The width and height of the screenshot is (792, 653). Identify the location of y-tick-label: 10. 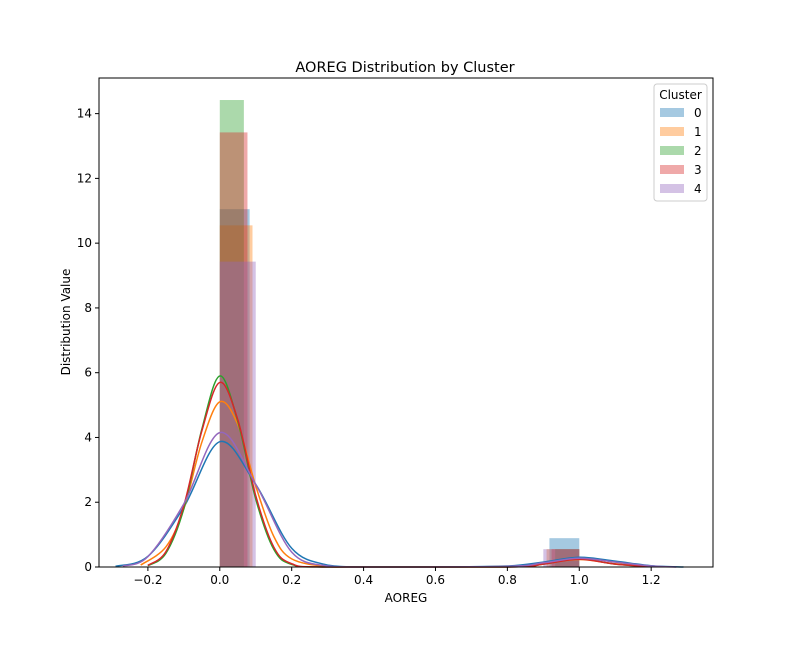
(84, 243).